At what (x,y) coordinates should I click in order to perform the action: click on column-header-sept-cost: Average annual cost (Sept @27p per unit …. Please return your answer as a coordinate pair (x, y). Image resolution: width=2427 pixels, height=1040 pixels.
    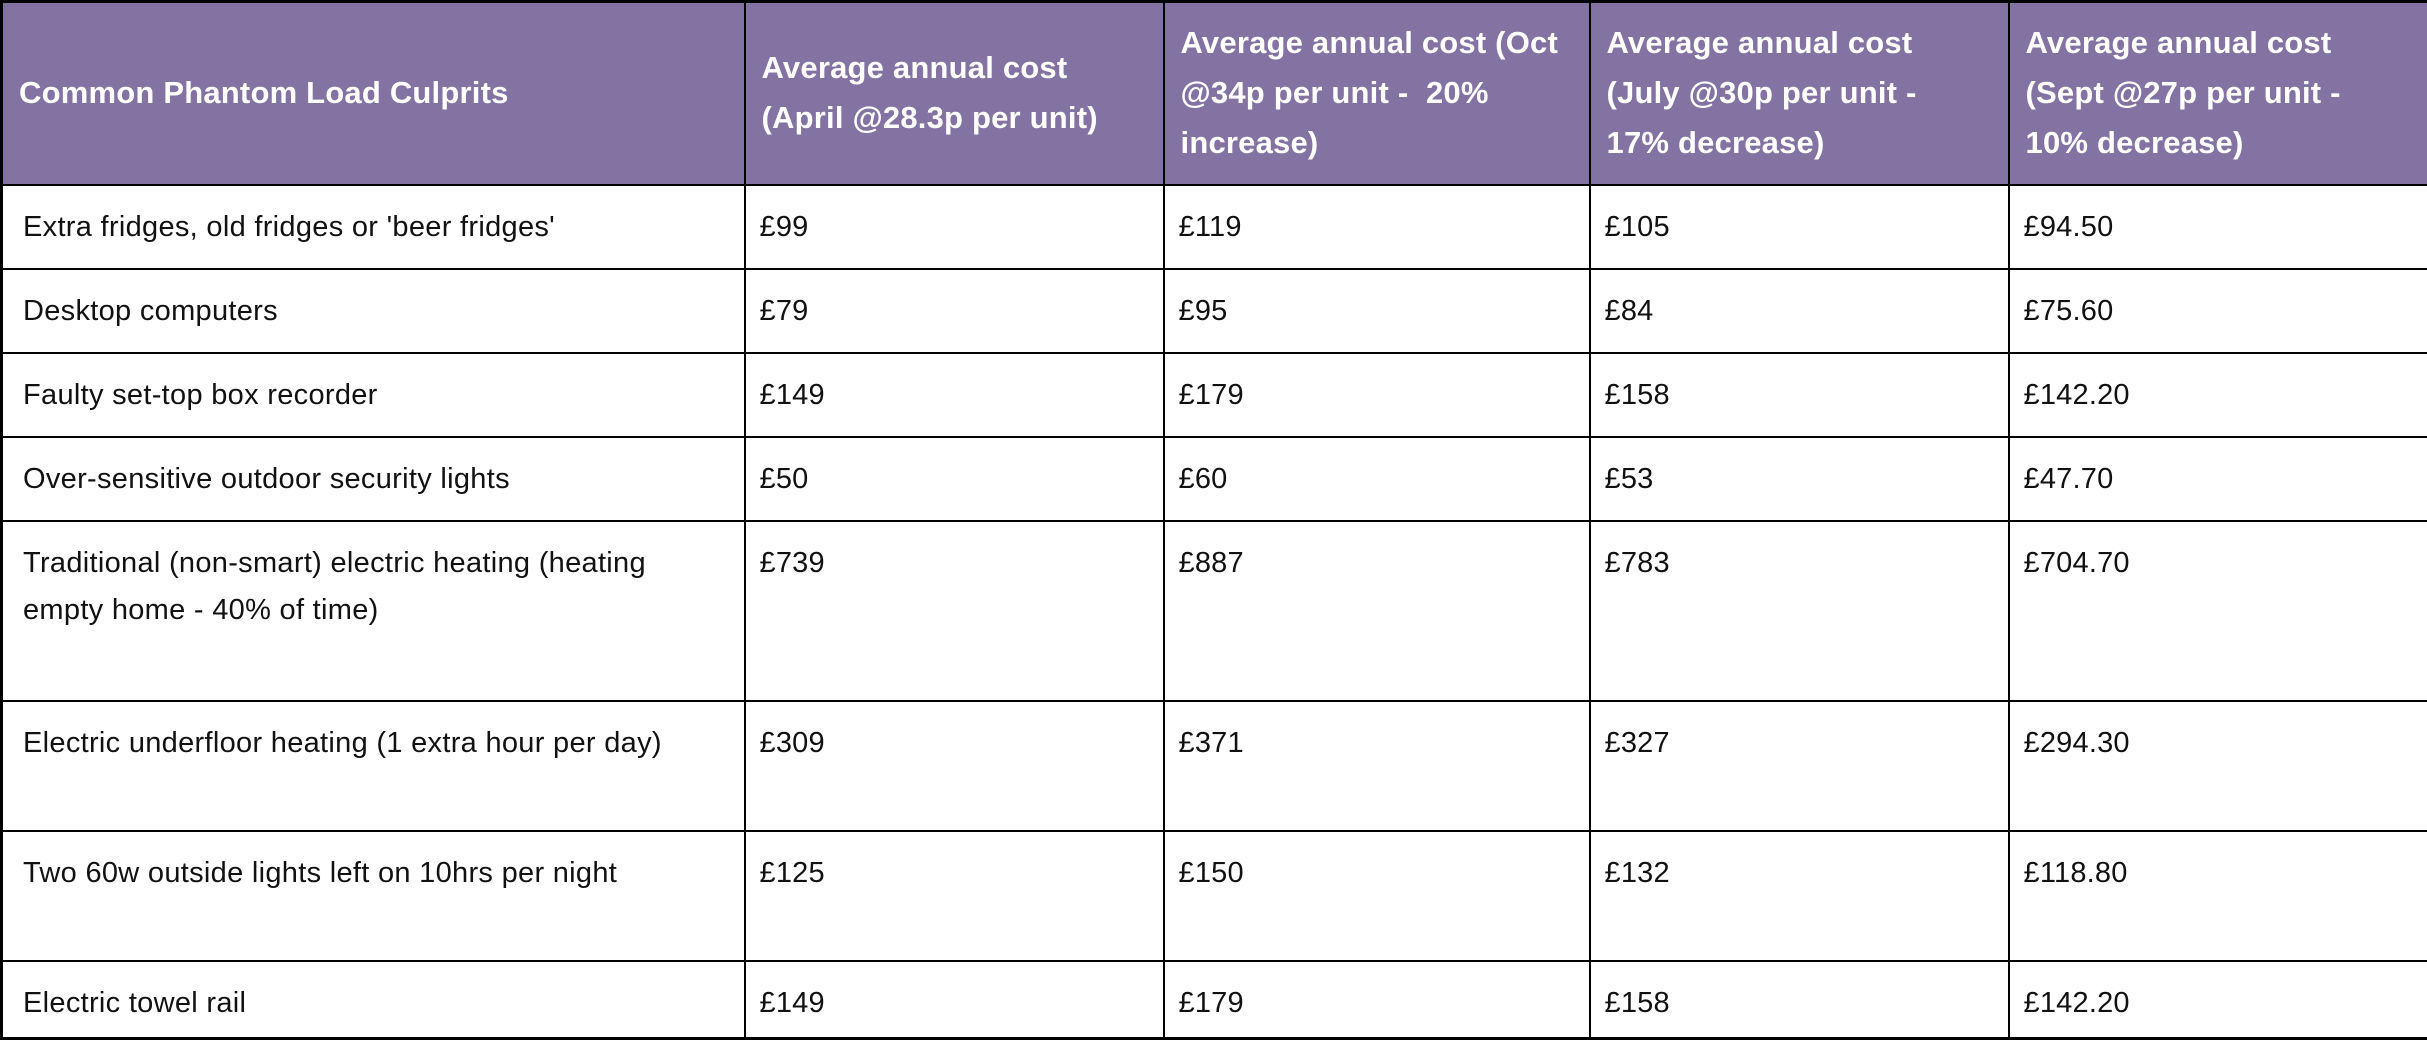
    Looking at the image, I should click on (2218, 93).